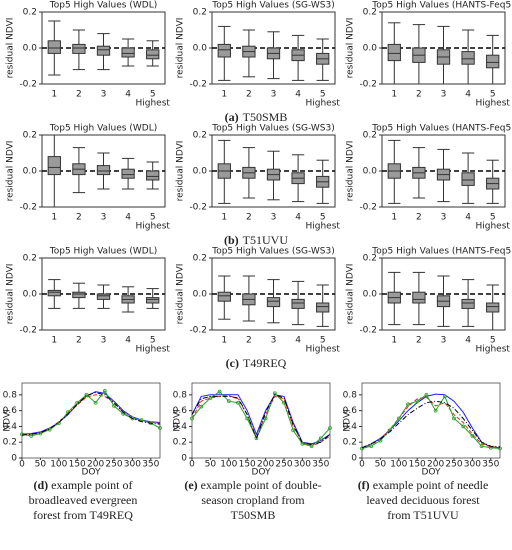 The width and height of the screenshot is (512, 550). What do you see at coordinates (150, 465) in the screenshot?
I see `x-tick-label: 350` at bounding box center [150, 465].